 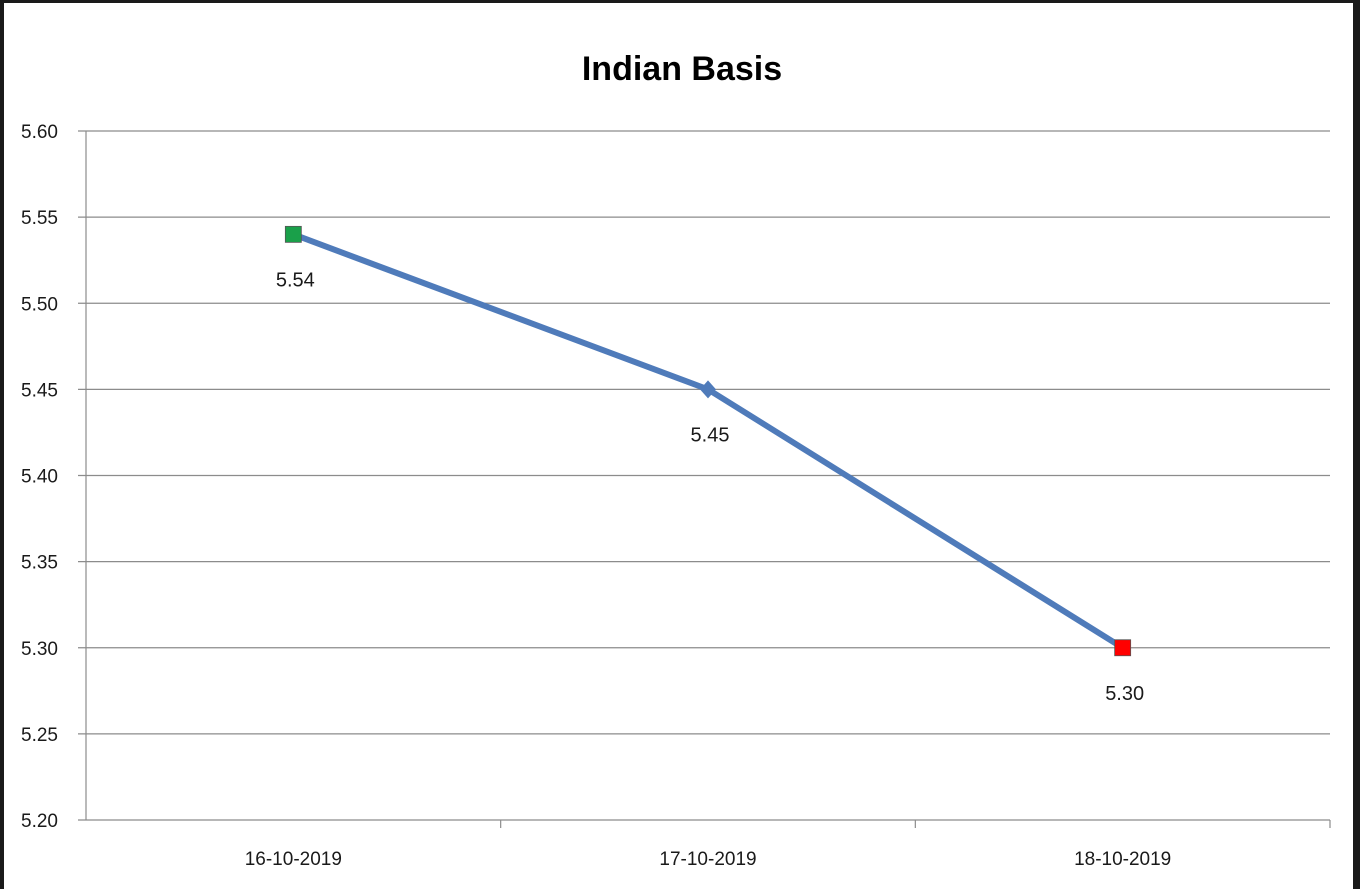 I want to click on data-label: 5.54, so click(x=295, y=280).